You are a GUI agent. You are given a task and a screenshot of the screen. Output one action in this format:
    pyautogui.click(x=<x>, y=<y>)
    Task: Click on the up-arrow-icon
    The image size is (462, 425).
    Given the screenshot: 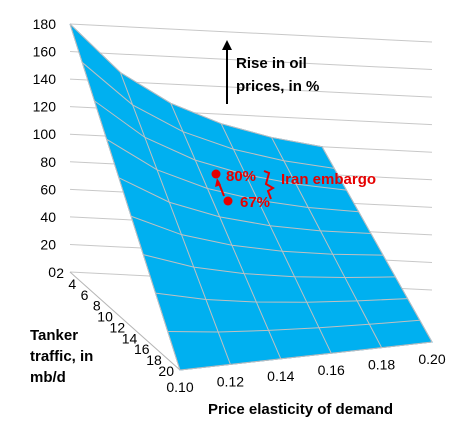 What is the action you would take?
    pyautogui.click(x=227, y=45)
    